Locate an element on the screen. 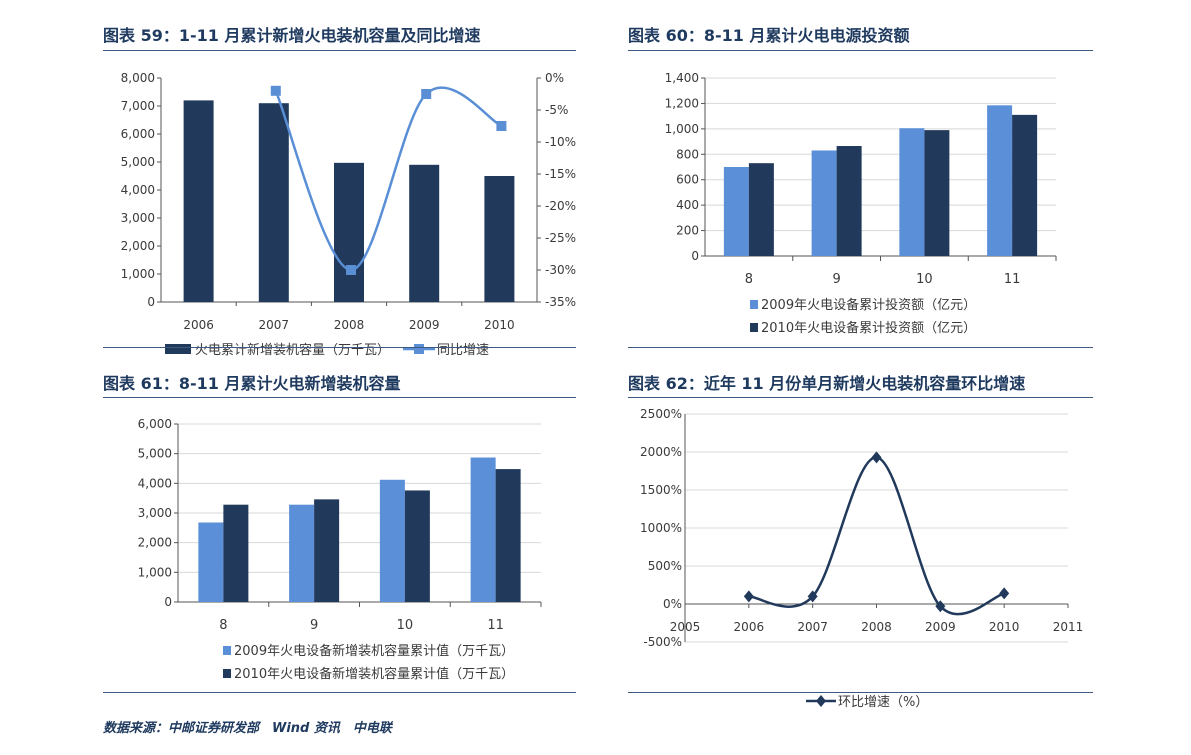 The height and width of the screenshot is (755, 1191). tick-label: 600 is located at coordinates (687, 180).